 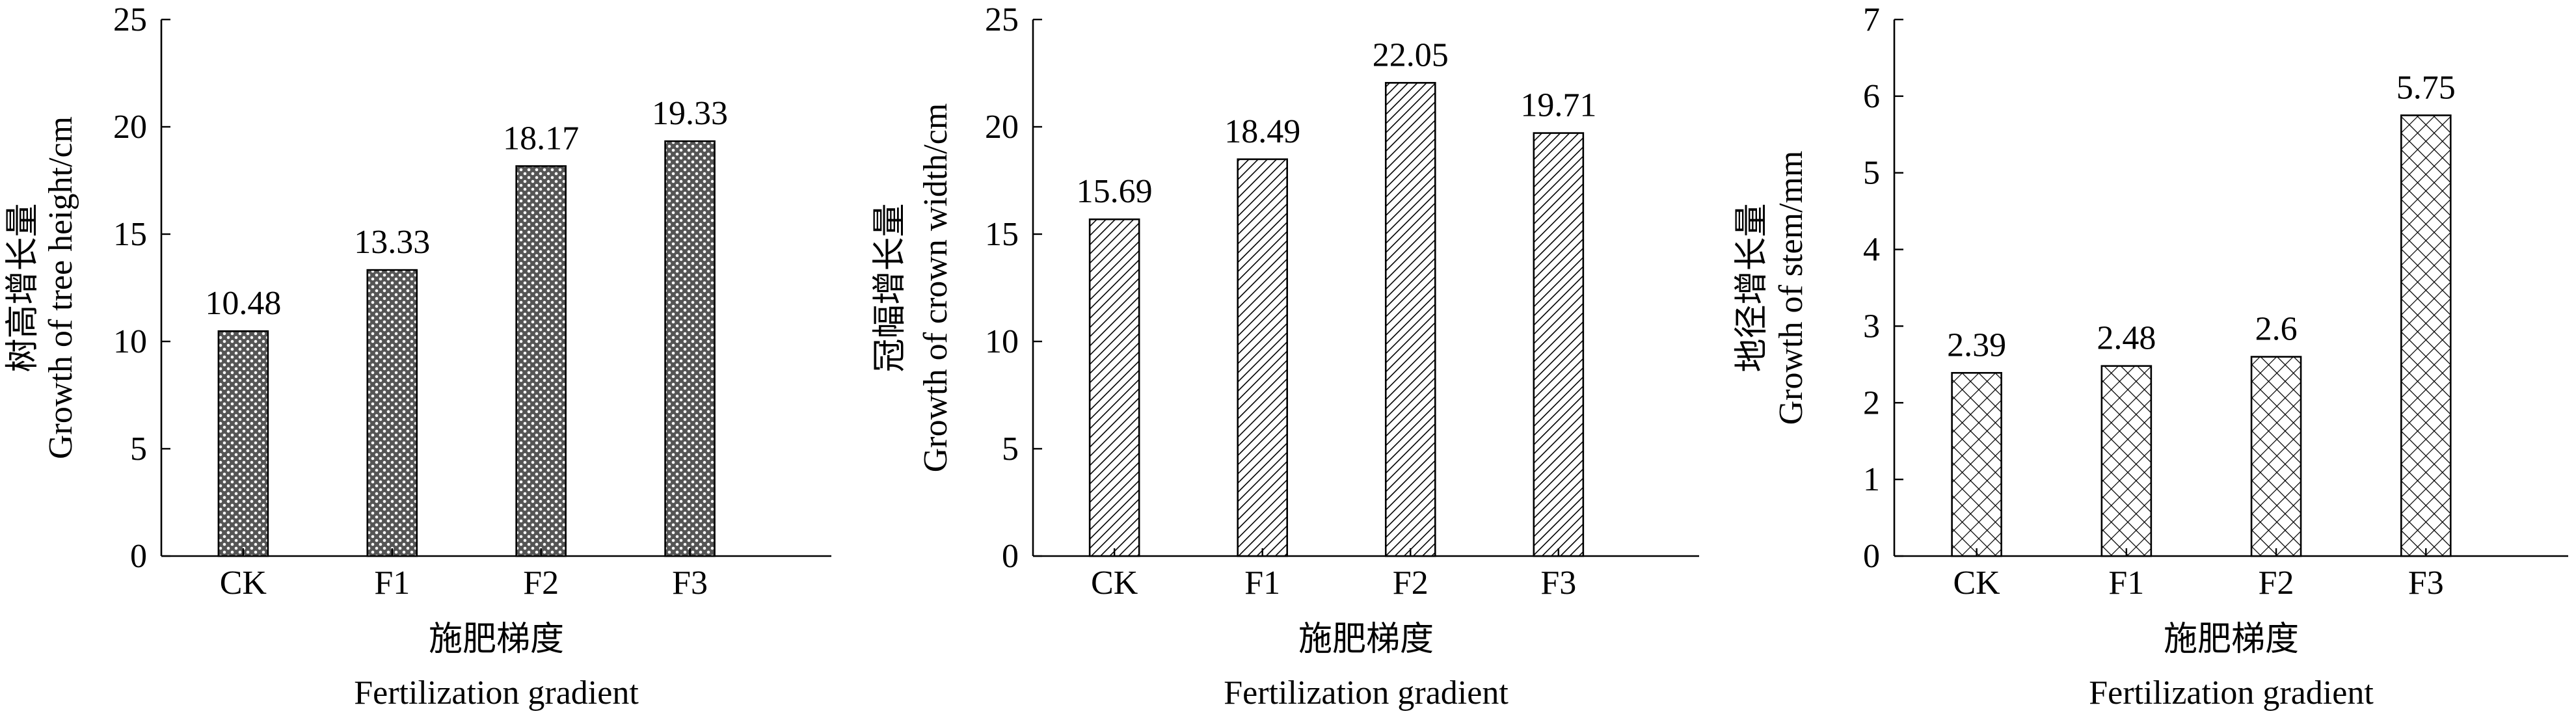 I want to click on y-axis-title-en: Growth of stem/mm, so click(x=1791, y=288).